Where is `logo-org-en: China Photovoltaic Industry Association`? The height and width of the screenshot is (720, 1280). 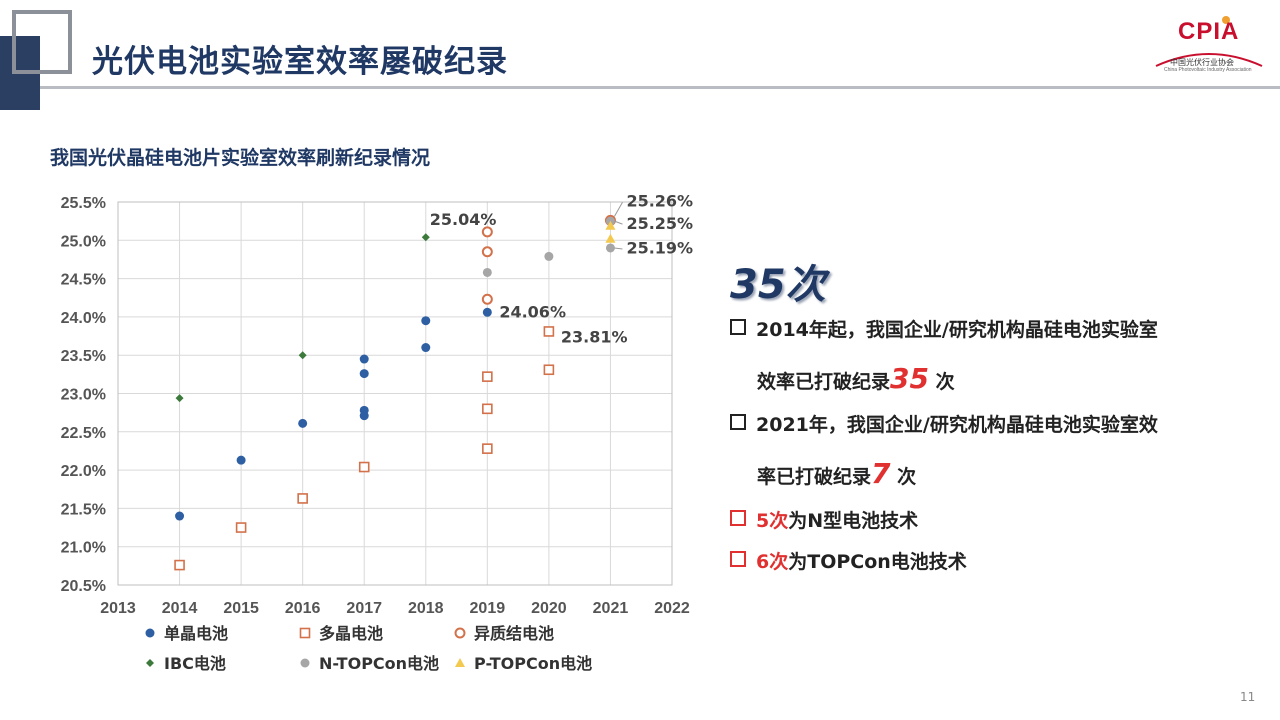
logo-org-en: China Photovoltaic Industry Association is located at coordinates (1208, 70).